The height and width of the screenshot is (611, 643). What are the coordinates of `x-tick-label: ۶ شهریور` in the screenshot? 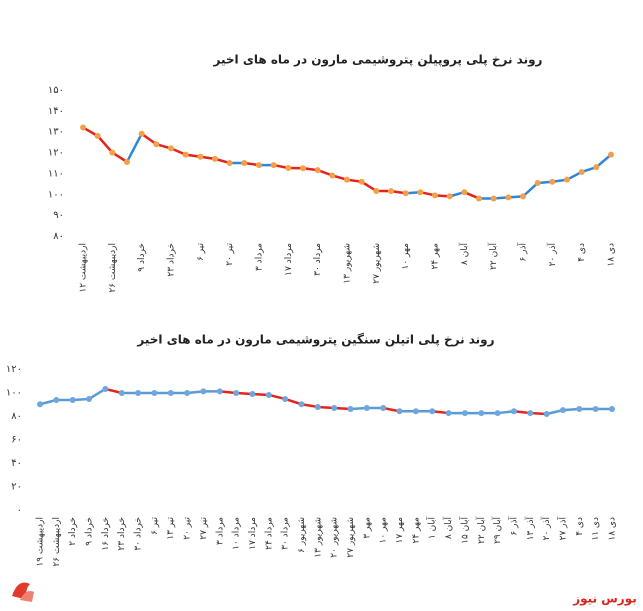 It's located at (302, 535).